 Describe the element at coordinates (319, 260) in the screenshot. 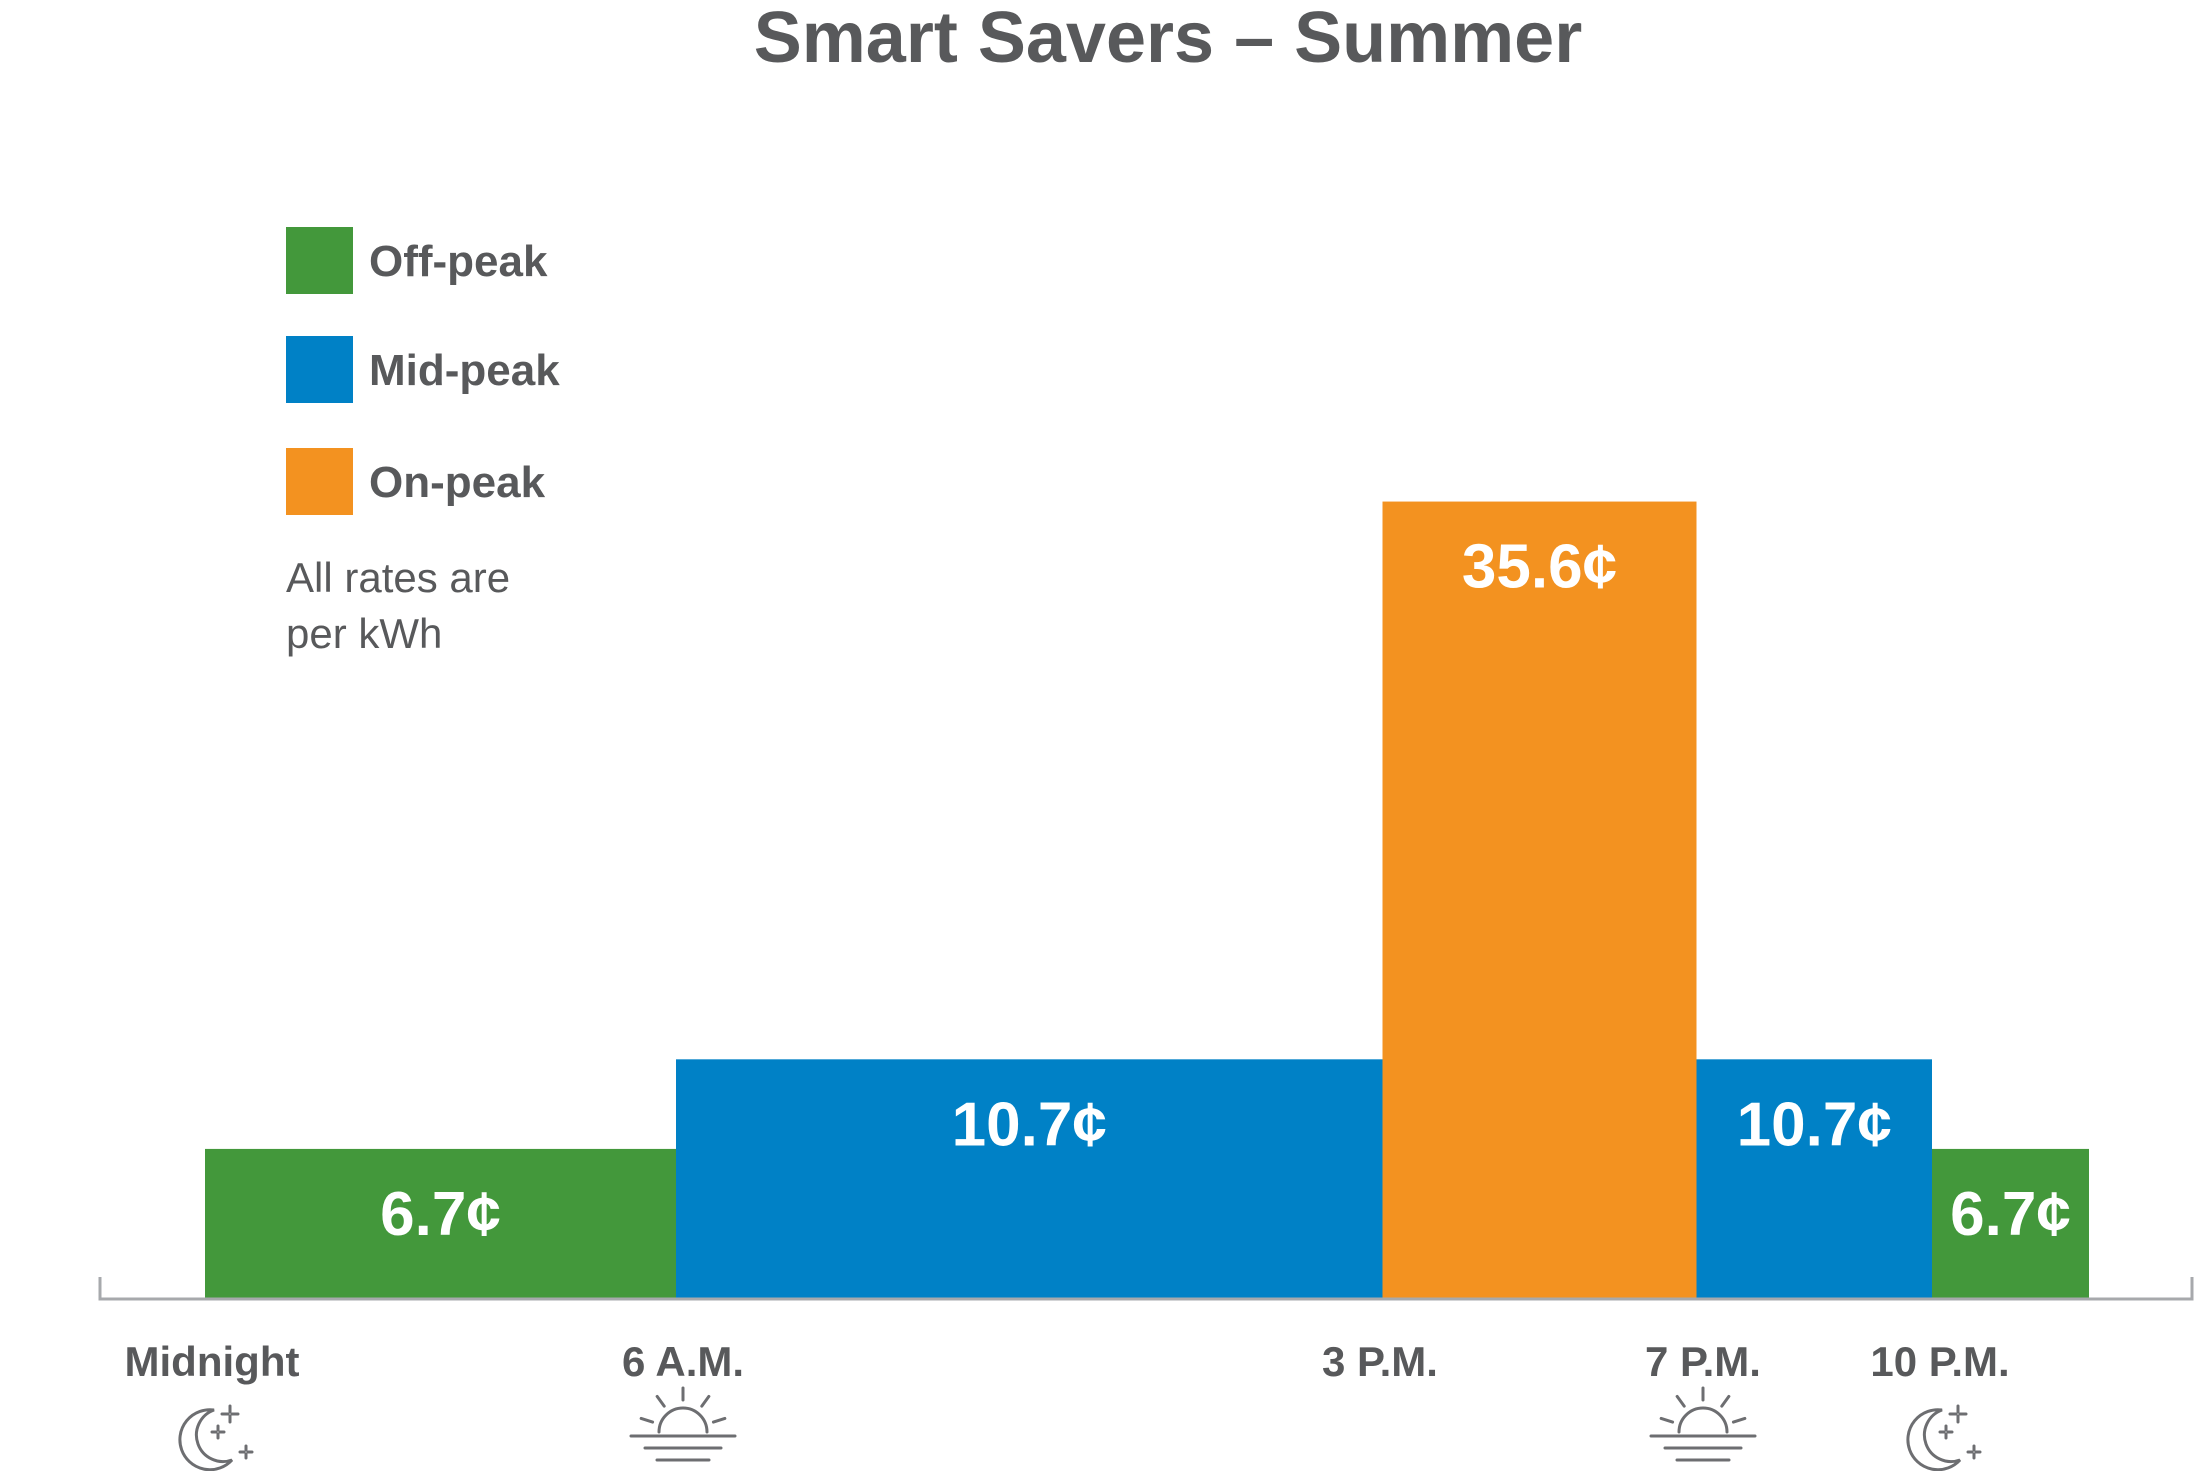

I see `legend-swatch-off-peak` at that location.